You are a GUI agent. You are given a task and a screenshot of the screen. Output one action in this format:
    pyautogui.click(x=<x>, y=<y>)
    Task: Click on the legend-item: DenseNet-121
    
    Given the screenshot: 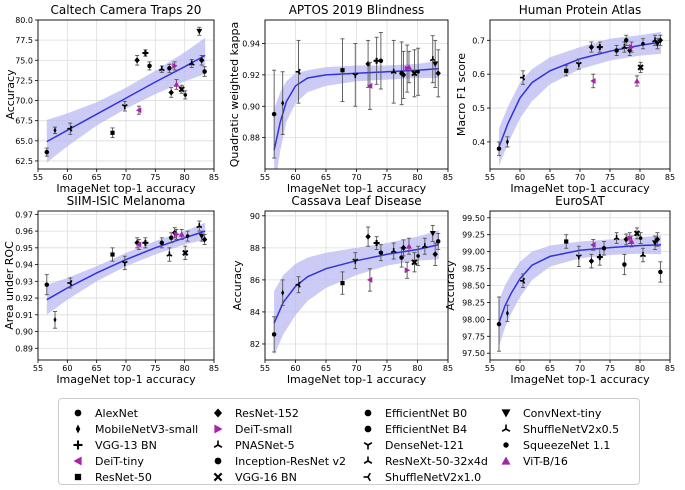 What is the action you would take?
    pyautogui.click(x=412, y=445)
    